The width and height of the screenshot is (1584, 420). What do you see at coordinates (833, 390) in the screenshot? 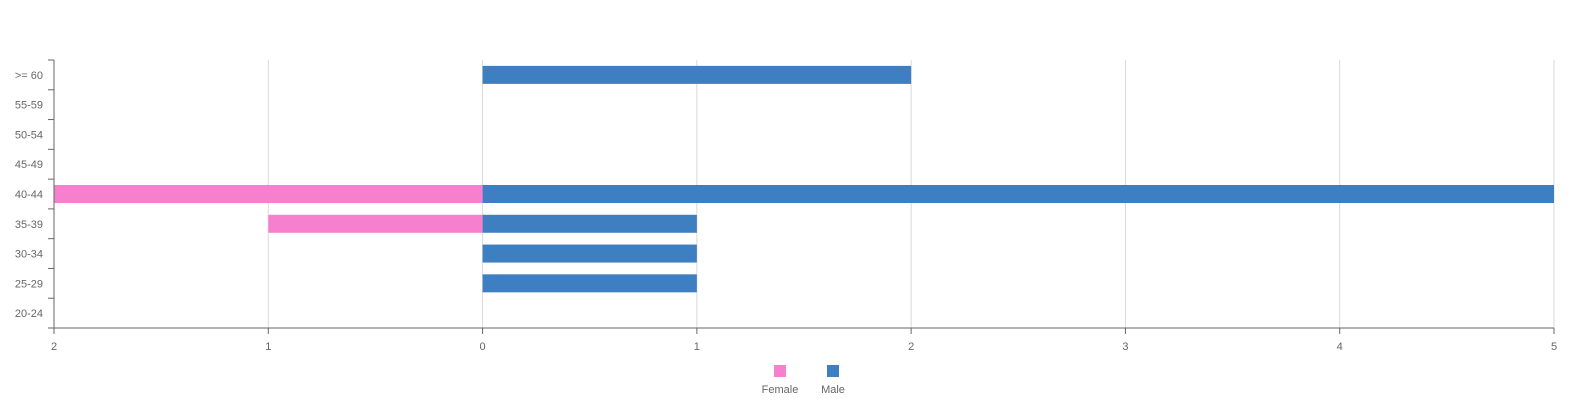
I see `legend-label-male: Male` at bounding box center [833, 390].